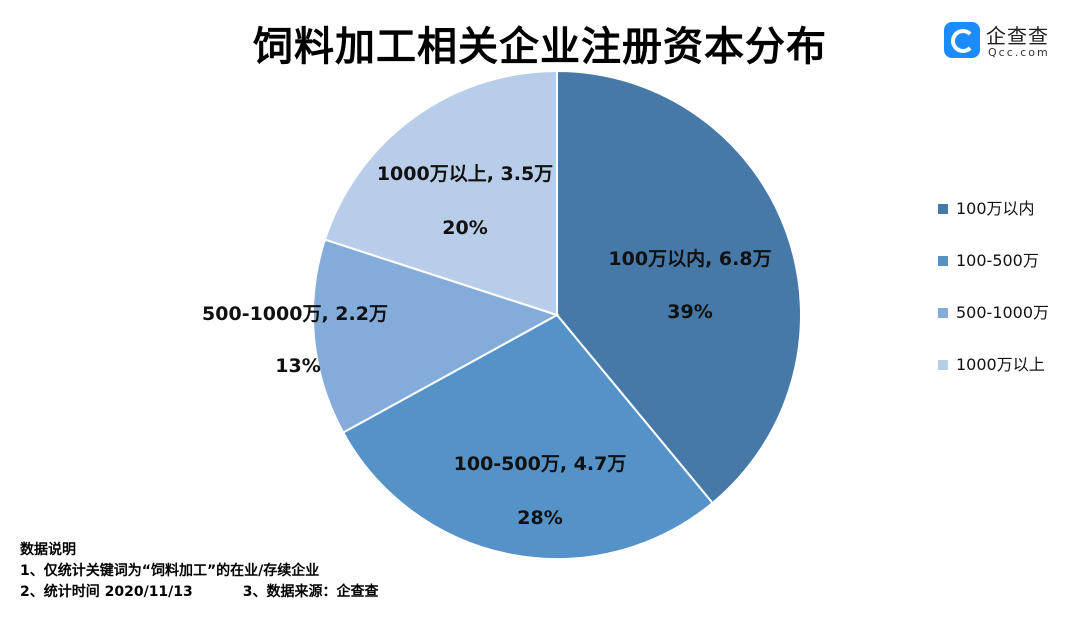 This screenshot has height=627, width=1080. I want to click on logo-text-cn: 企查查, so click(1017, 36).